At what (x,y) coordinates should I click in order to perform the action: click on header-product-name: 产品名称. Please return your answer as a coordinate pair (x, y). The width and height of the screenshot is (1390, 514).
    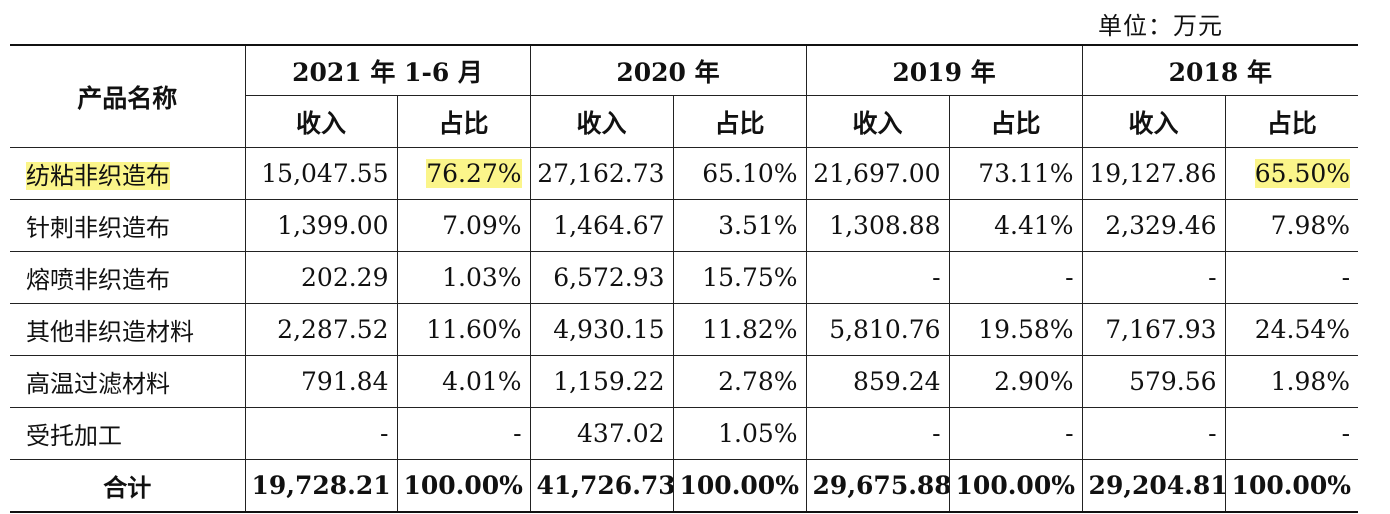
    Looking at the image, I should click on (128, 96).